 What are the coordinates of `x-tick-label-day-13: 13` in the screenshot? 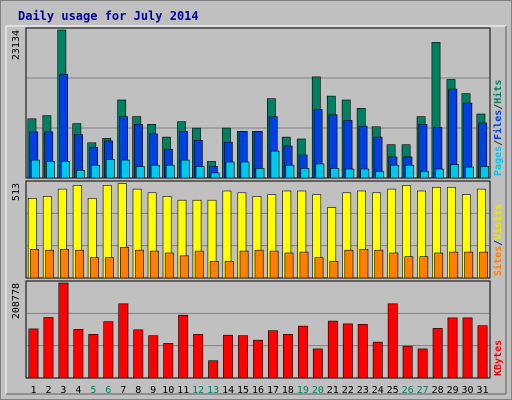 It's located at (213, 390).